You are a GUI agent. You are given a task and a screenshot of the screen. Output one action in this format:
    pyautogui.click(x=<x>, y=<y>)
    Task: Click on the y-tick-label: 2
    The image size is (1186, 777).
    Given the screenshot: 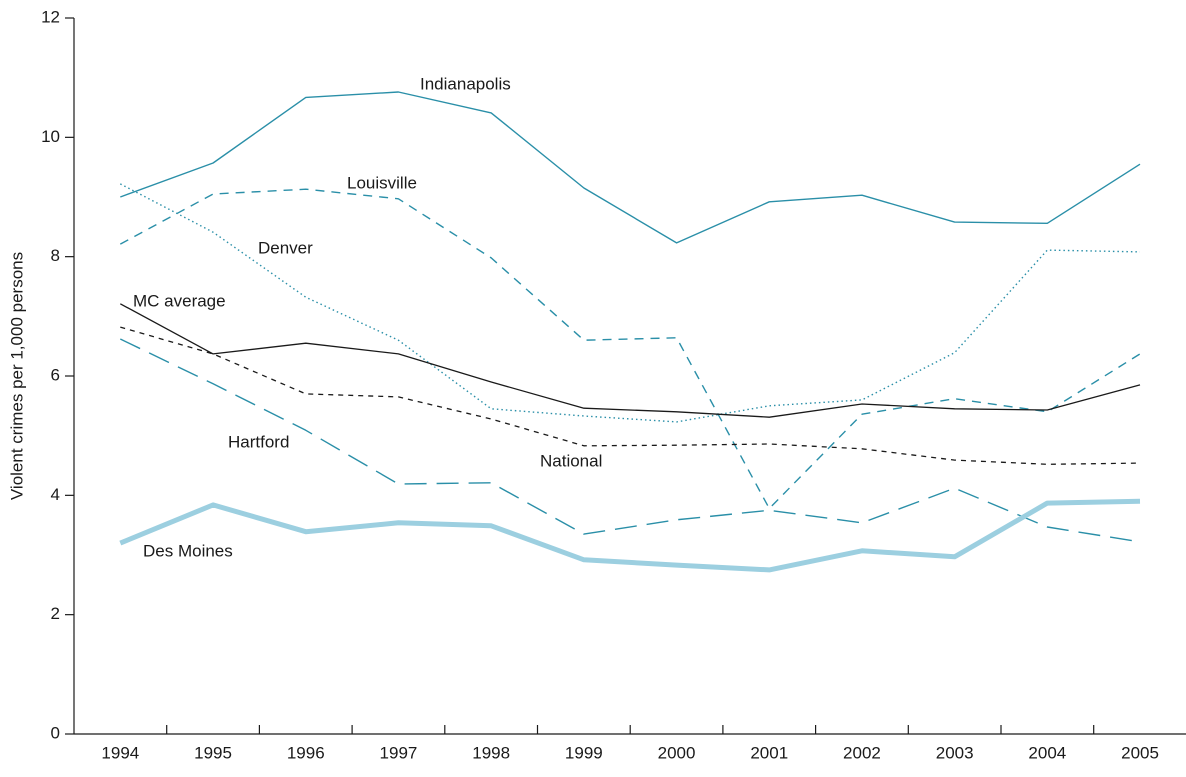 What is the action you would take?
    pyautogui.click(x=55, y=613)
    